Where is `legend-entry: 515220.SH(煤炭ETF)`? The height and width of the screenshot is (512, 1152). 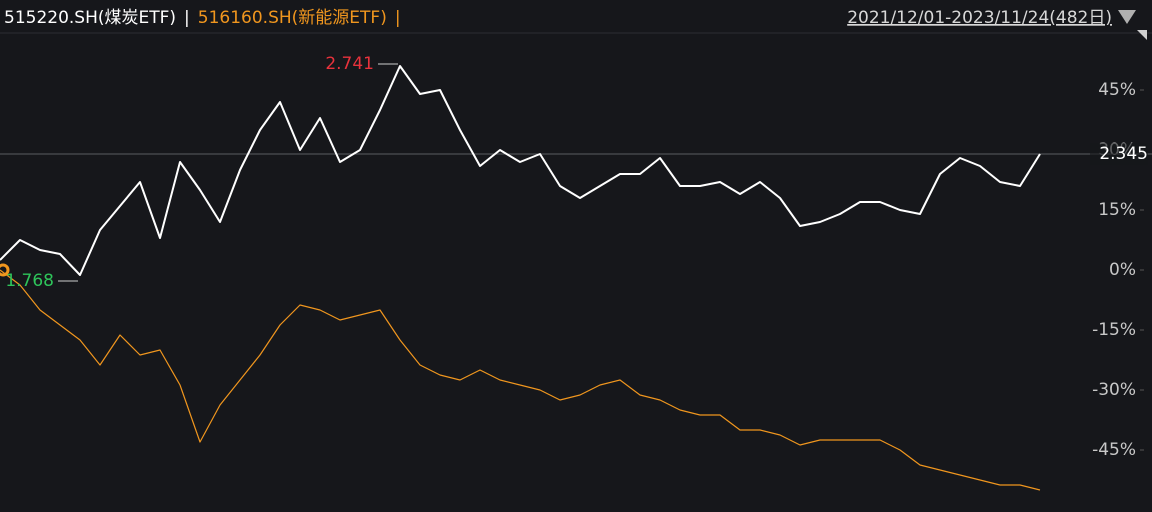
legend-entry: 515220.SH(煤炭ETF) is located at coordinates (90, 18).